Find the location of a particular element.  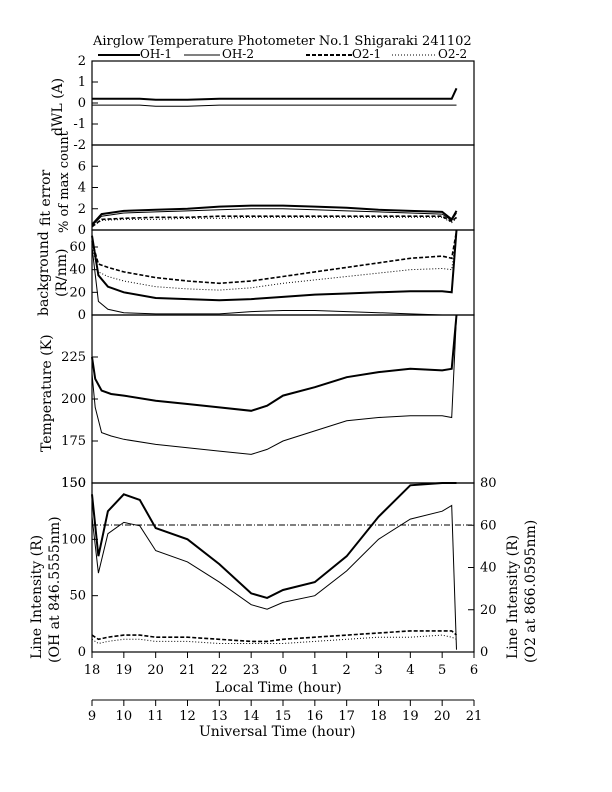

x-tick-label-ut: 13 is located at coordinates (219, 716).